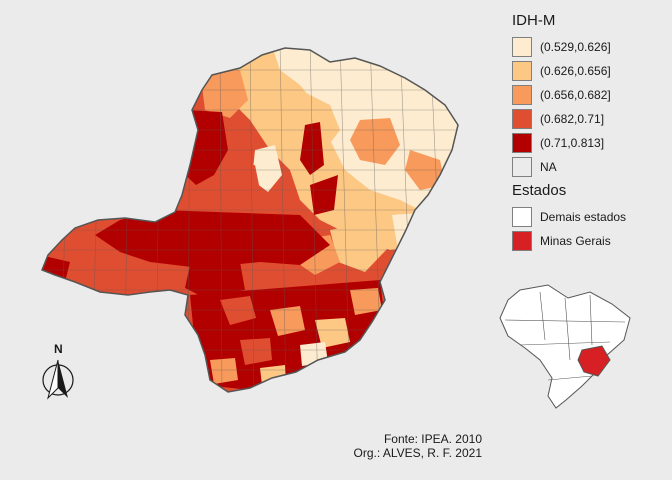 The height and width of the screenshot is (480, 672). What do you see at coordinates (575, 95) in the screenshot?
I see `legend-idh-label: (0.656,0.682]` at bounding box center [575, 95].